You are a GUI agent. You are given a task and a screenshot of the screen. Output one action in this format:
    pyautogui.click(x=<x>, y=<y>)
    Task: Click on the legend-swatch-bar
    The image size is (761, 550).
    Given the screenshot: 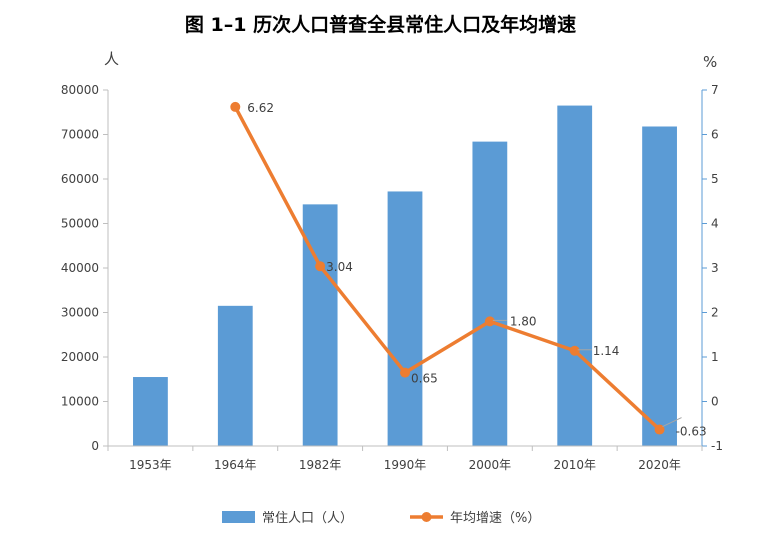 What is the action you would take?
    pyautogui.click(x=238, y=517)
    